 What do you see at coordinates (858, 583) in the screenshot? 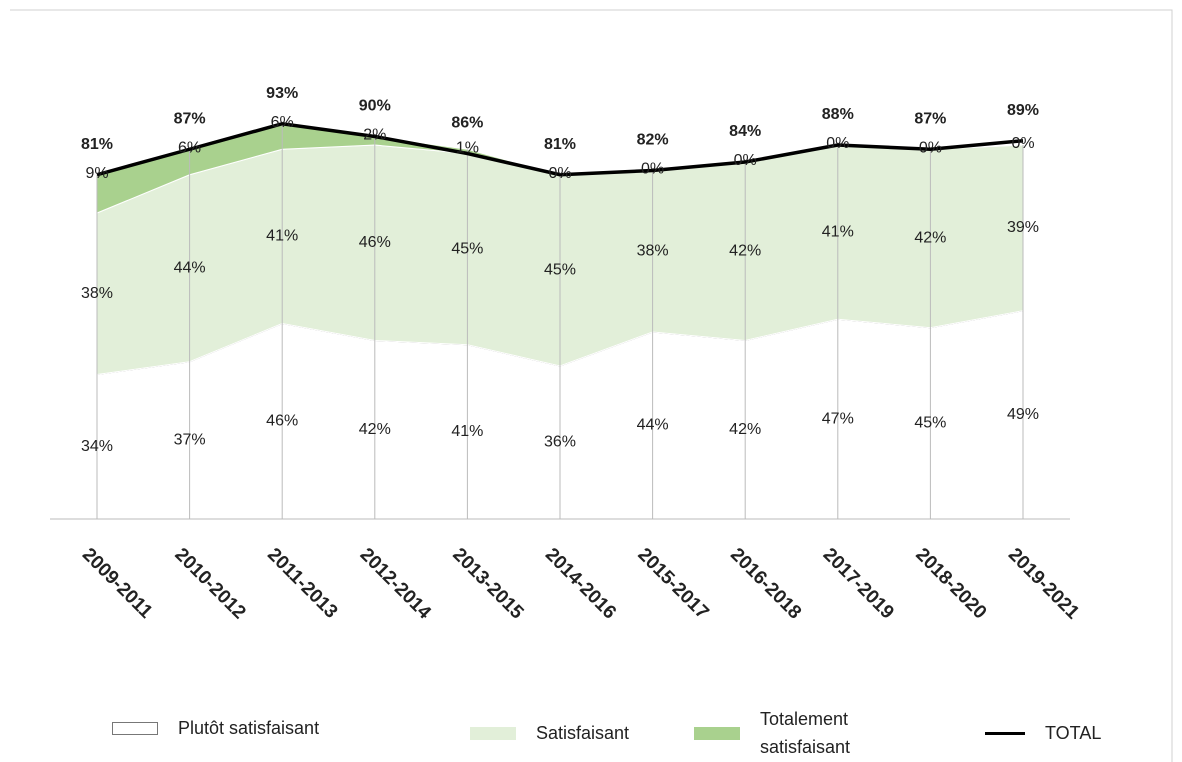
I see `x-tick-label: 2017-2019` at bounding box center [858, 583].